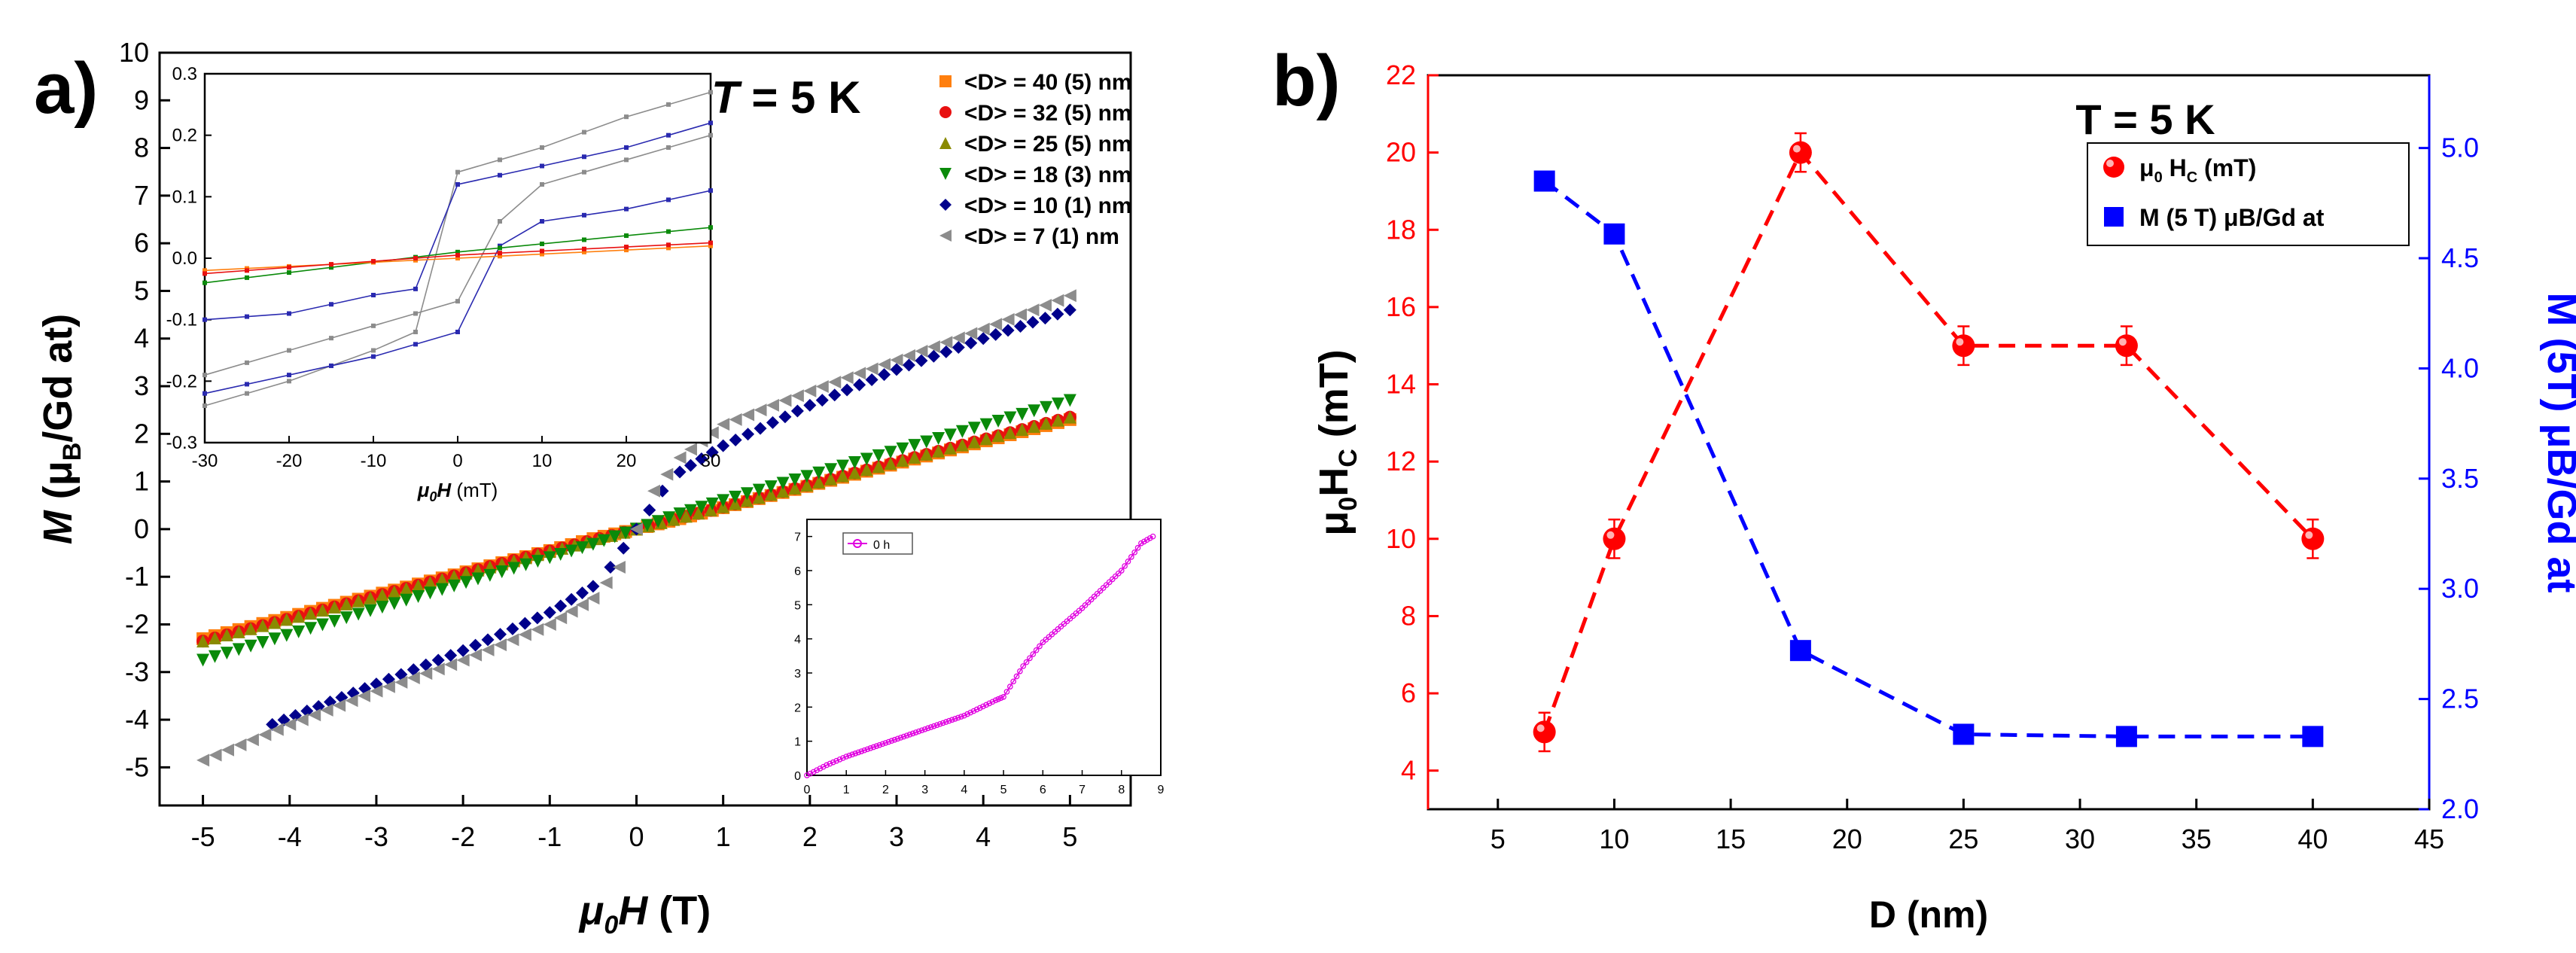  I want to click on inset2-y-tick-label: 6, so click(798, 571).